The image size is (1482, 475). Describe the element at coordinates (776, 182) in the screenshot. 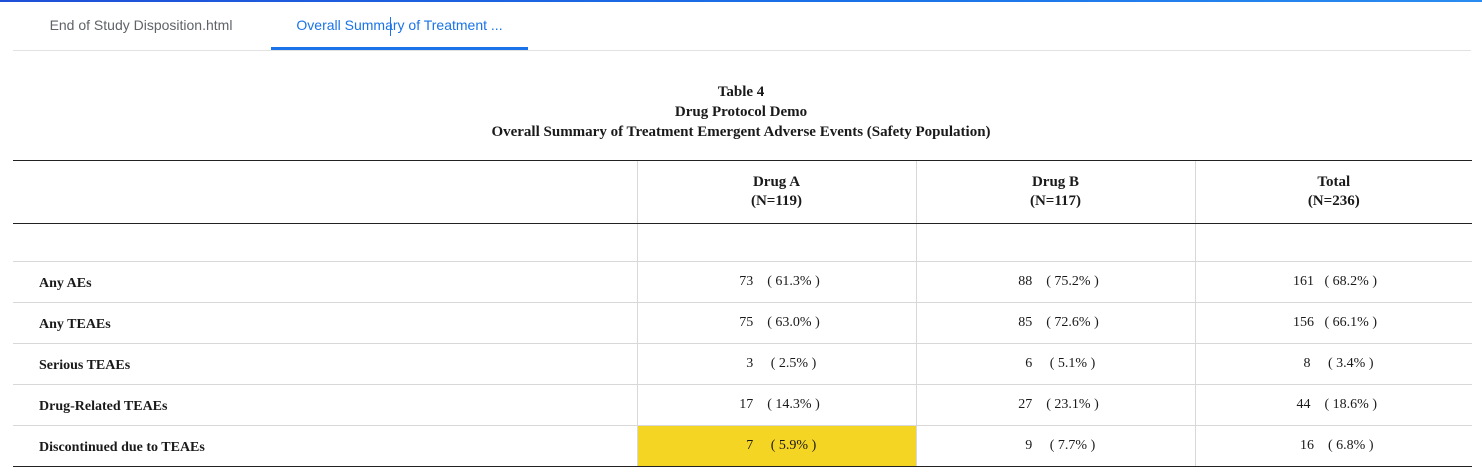

I see `col-name: Drug A` at that location.